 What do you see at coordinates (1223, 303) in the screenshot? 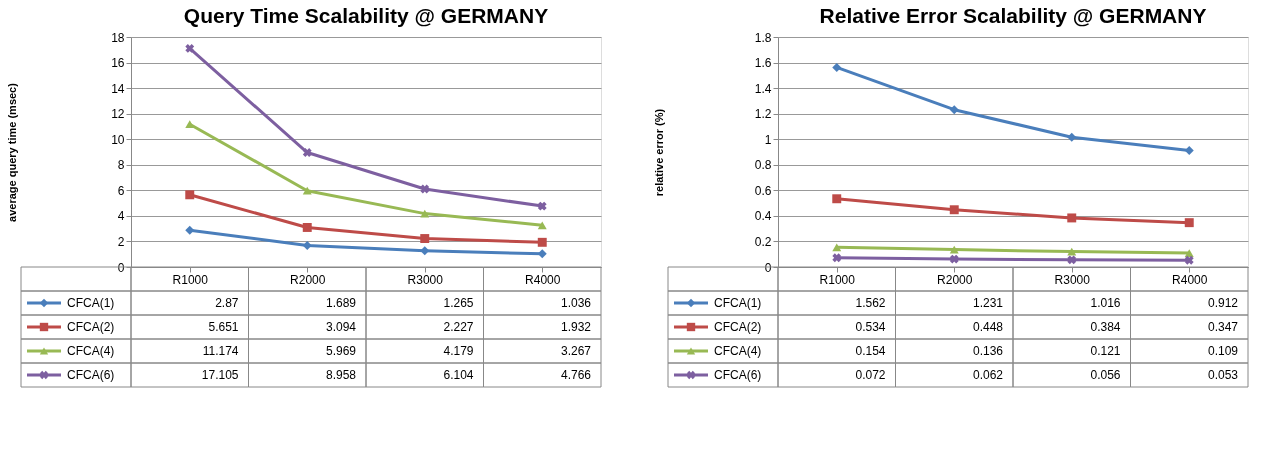
I see `data-label: 0.912` at bounding box center [1223, 303].